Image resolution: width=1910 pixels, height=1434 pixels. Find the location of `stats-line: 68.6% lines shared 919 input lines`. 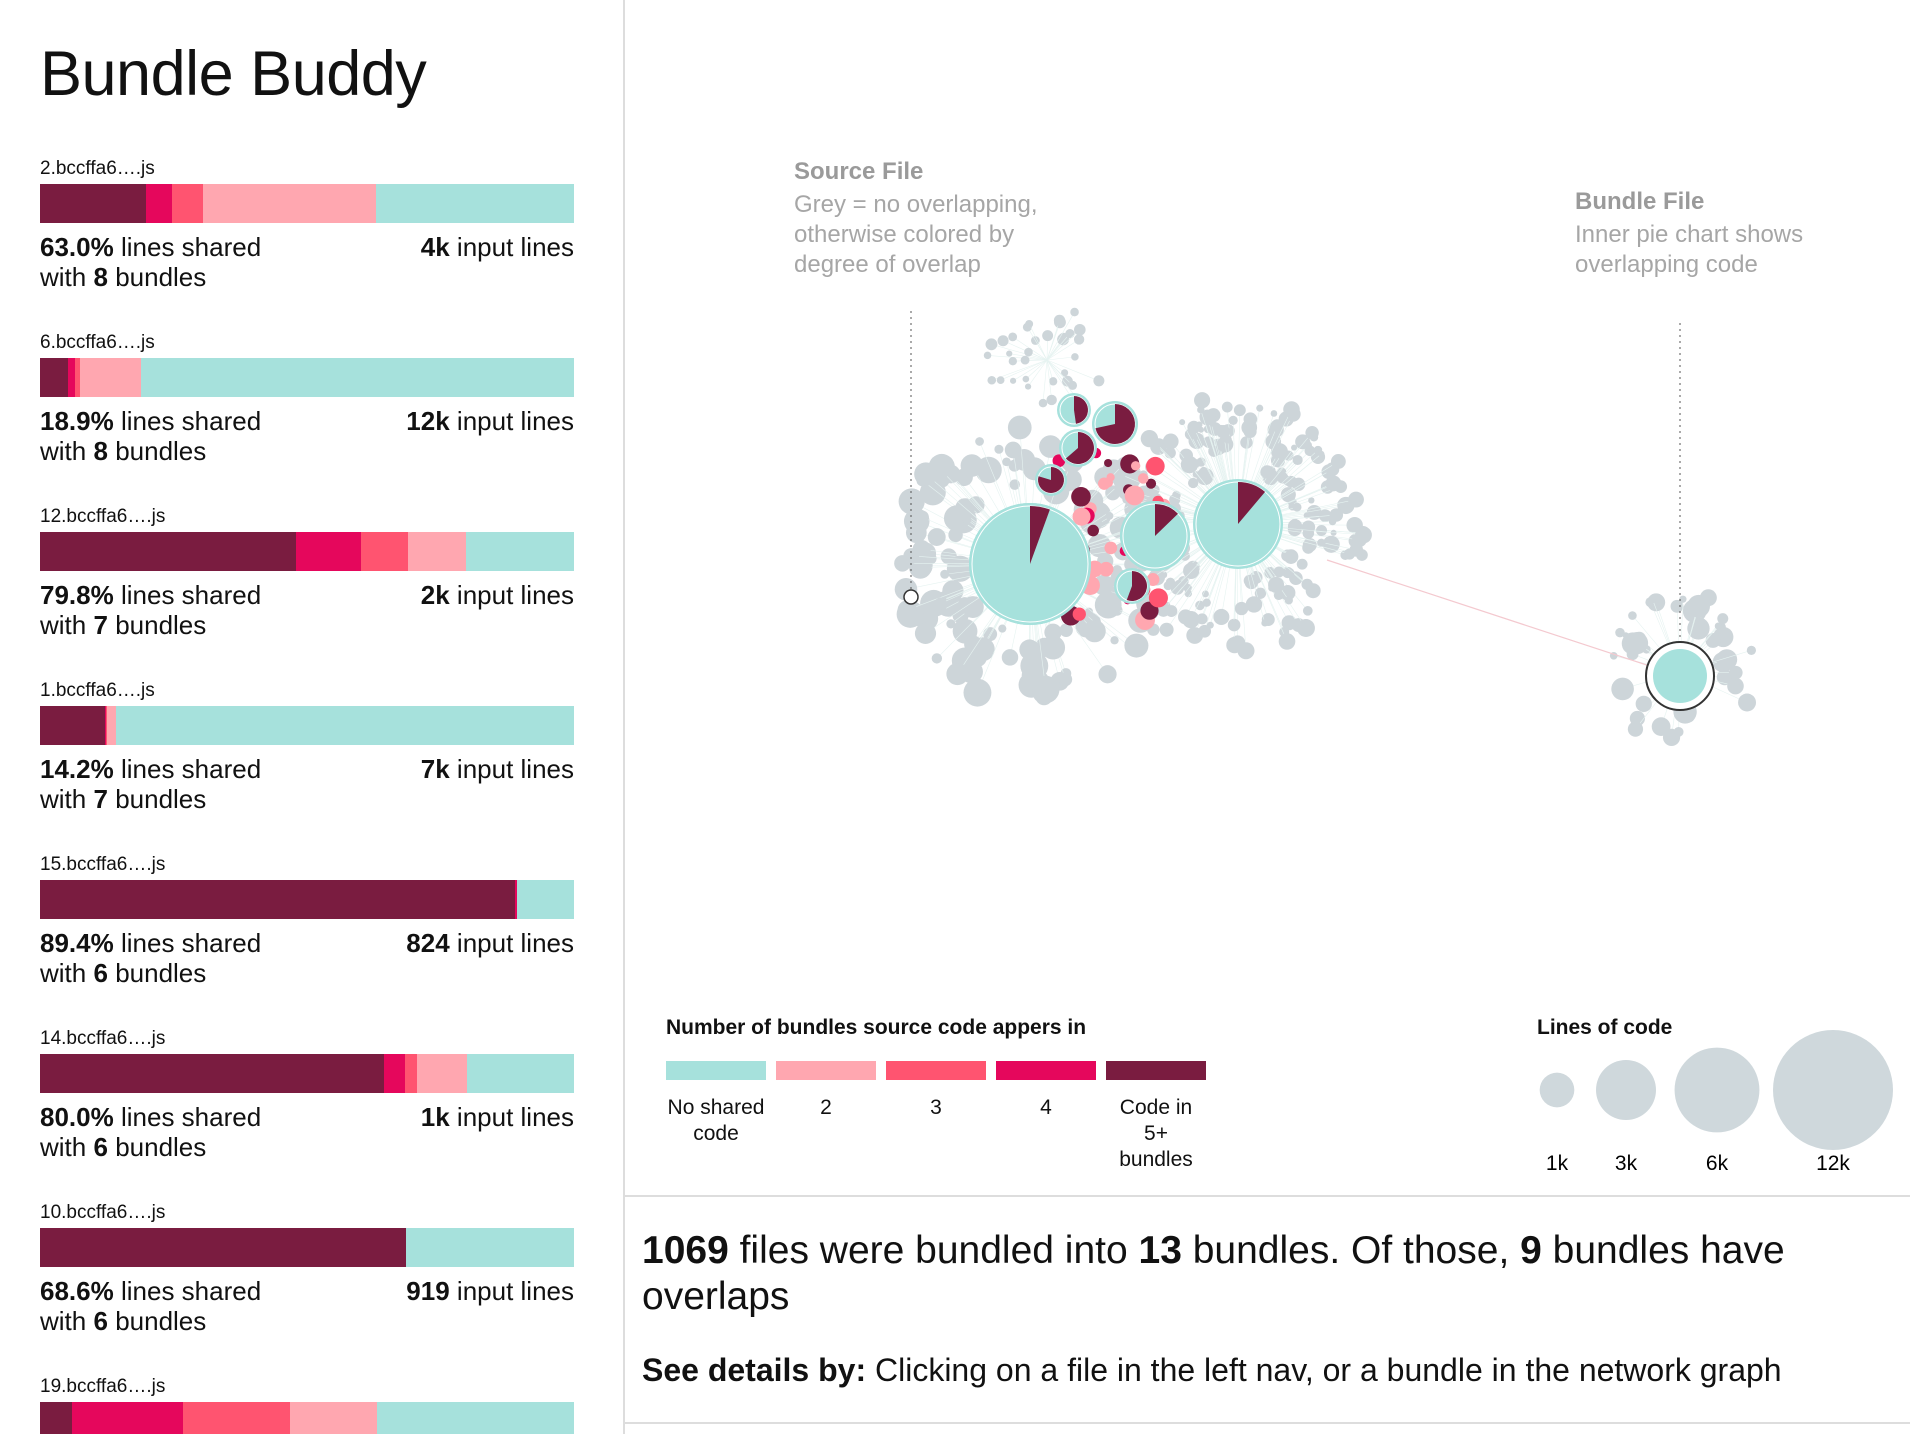

stats-line: 68.6% lines shared 919 input lines is located at coordinates (307, 1291).